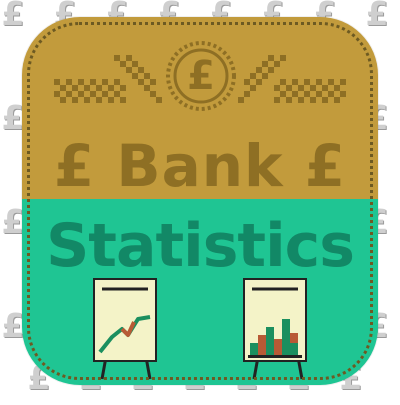 This screenshot has height=405, width=400. What do you see at coordinates (125, 329) in the screenshot?
I see `line-chart-board-icon` at bounding box center [125, 329].